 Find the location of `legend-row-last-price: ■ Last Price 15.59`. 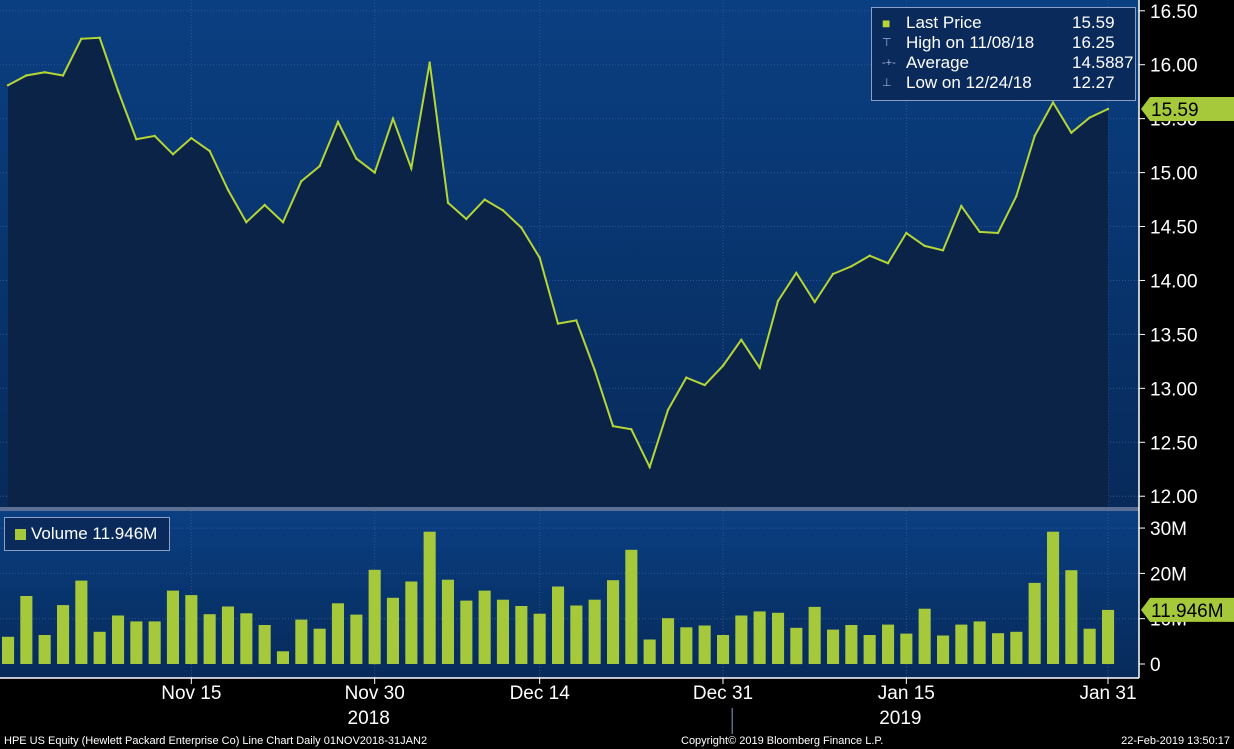

legend-row-last-price: ■ Last Price 15.59 is located at coordinates (1007, 23).